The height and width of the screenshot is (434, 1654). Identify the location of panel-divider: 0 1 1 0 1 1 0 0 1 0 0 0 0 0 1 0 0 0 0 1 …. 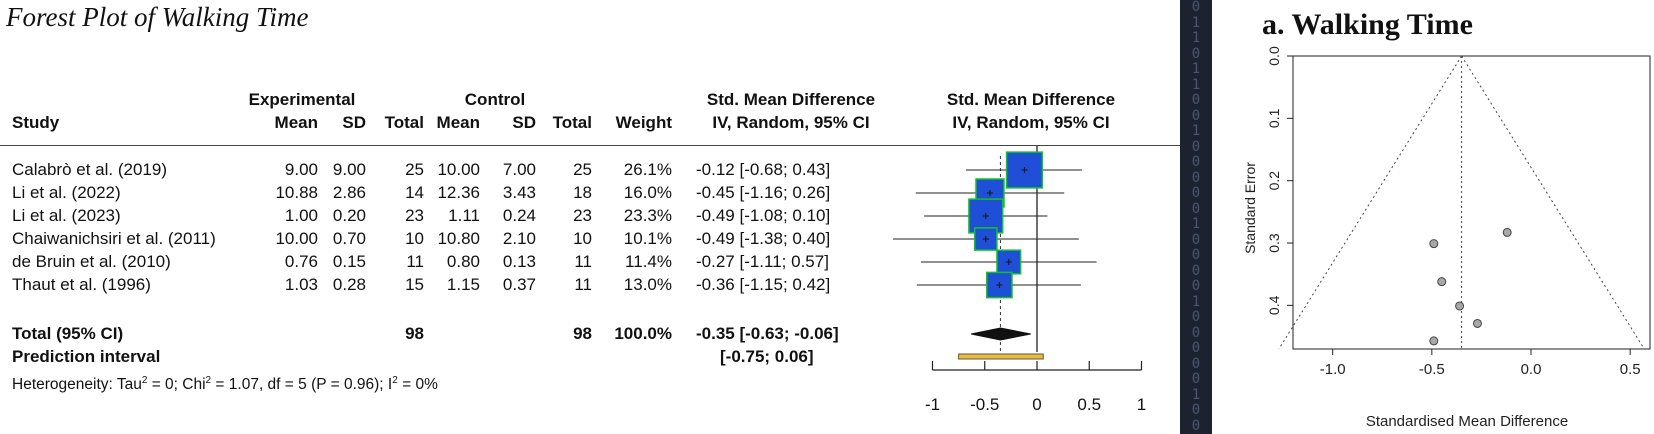
(1196, 217).